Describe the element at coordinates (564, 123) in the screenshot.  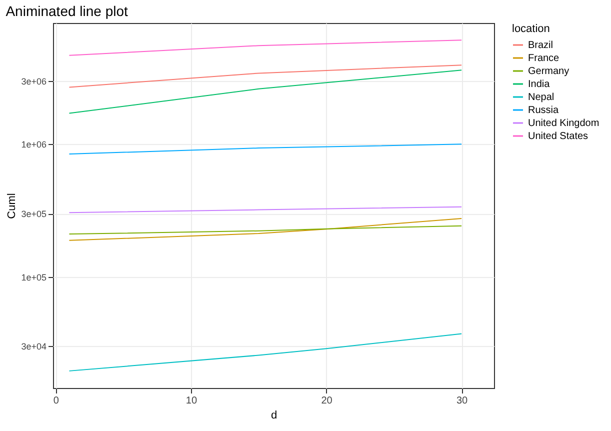
I see `legend-label: United Kingdom` at that location.